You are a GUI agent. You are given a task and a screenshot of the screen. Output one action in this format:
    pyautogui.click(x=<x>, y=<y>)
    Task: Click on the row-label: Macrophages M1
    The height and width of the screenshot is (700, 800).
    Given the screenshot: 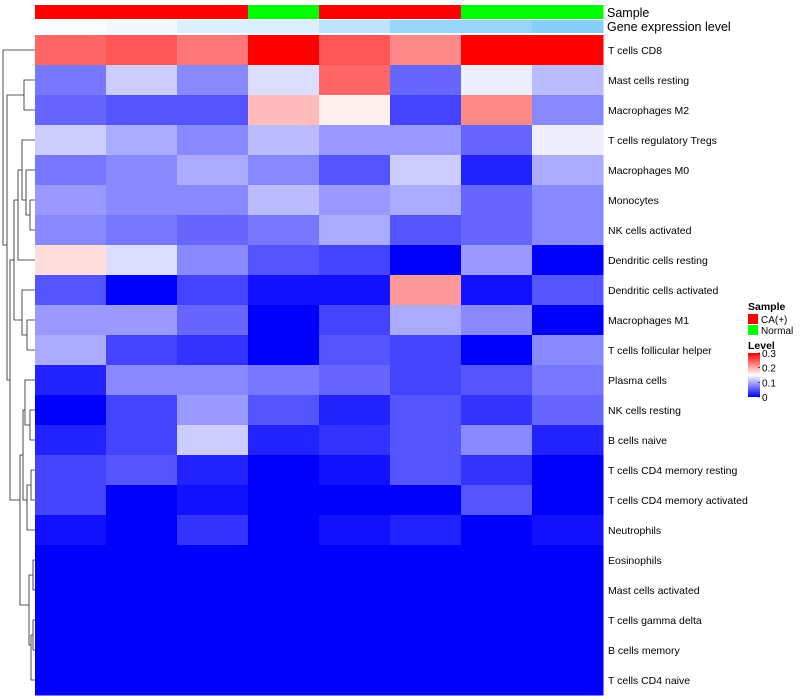 What is the action you would take?
    pyautogui.click(x=648, y=321)
    